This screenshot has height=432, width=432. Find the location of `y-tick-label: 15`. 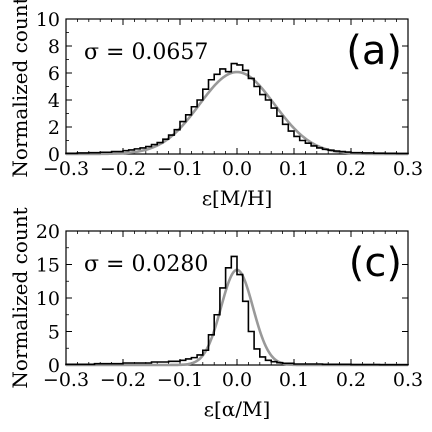

y-tick-label: 15 is located at coordinates (48, 266).